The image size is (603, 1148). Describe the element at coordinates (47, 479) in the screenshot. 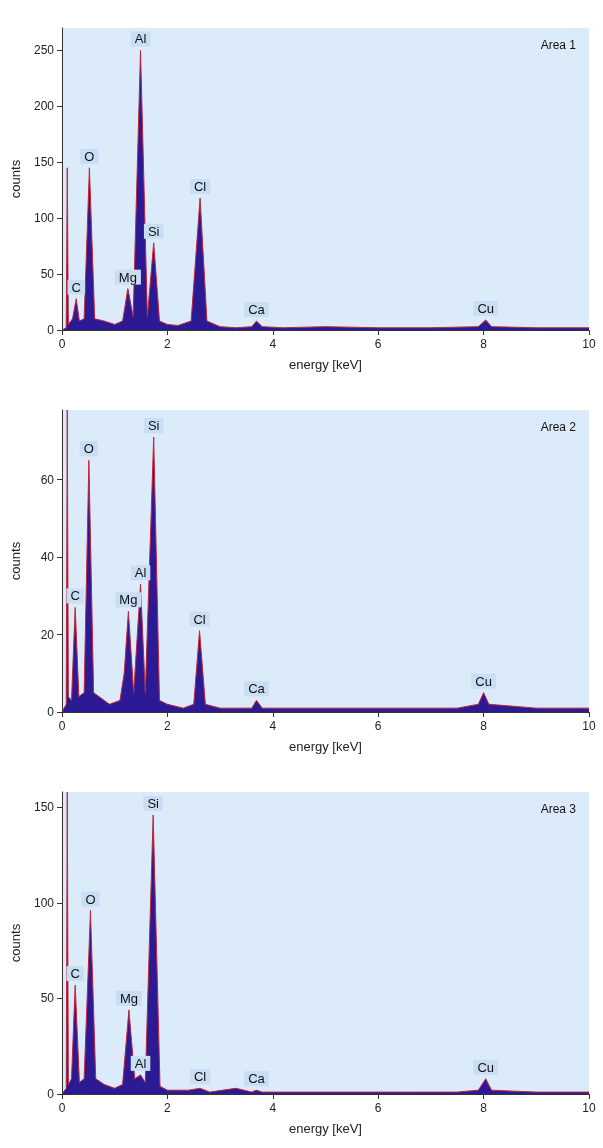

I see `y-tick-label: 60` at that location.